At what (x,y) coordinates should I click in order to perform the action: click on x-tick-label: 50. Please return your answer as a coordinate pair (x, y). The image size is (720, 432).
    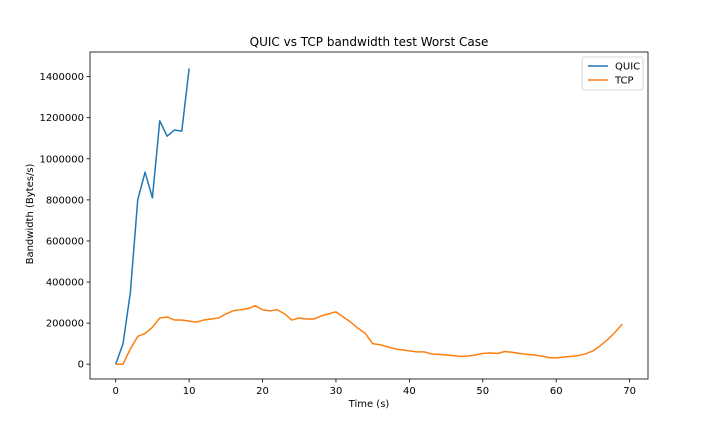
    Looking at the image, I should click on (482, 391).